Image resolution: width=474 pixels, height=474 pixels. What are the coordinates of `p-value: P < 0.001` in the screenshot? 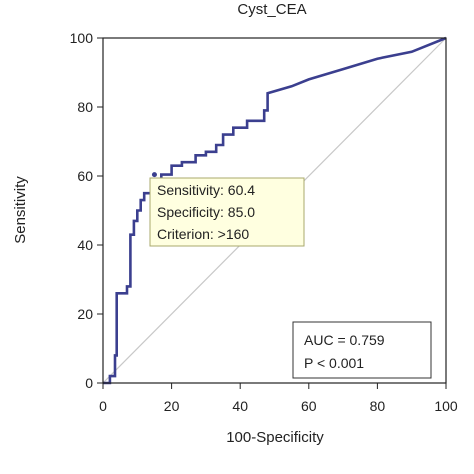 It's located at (334, 363).